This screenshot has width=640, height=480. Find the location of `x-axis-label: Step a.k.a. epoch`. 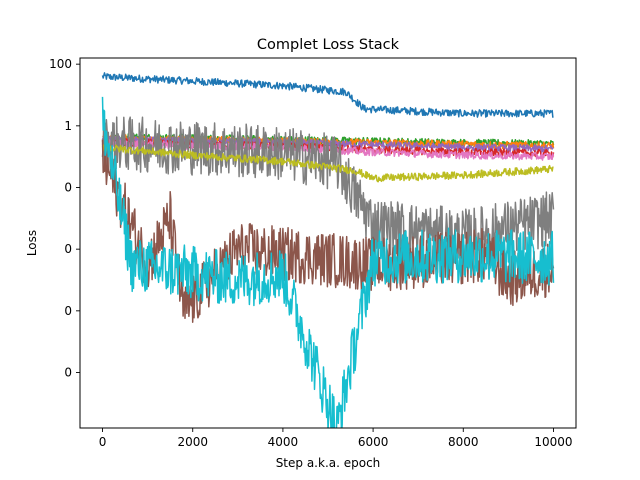

x-axis-label: Step a.k.a. epoch is located at coordinates (328, 463).